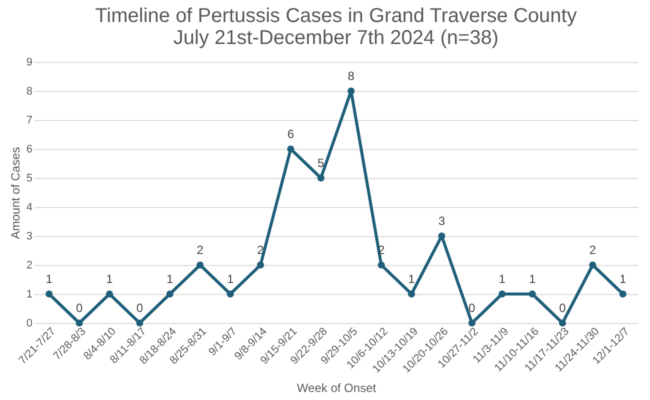 The height and width of the screenshot is (400, 650). Describe the element at coordinates (29, 294) in the screenshot. I see `y-tick-label: 1` at that location.